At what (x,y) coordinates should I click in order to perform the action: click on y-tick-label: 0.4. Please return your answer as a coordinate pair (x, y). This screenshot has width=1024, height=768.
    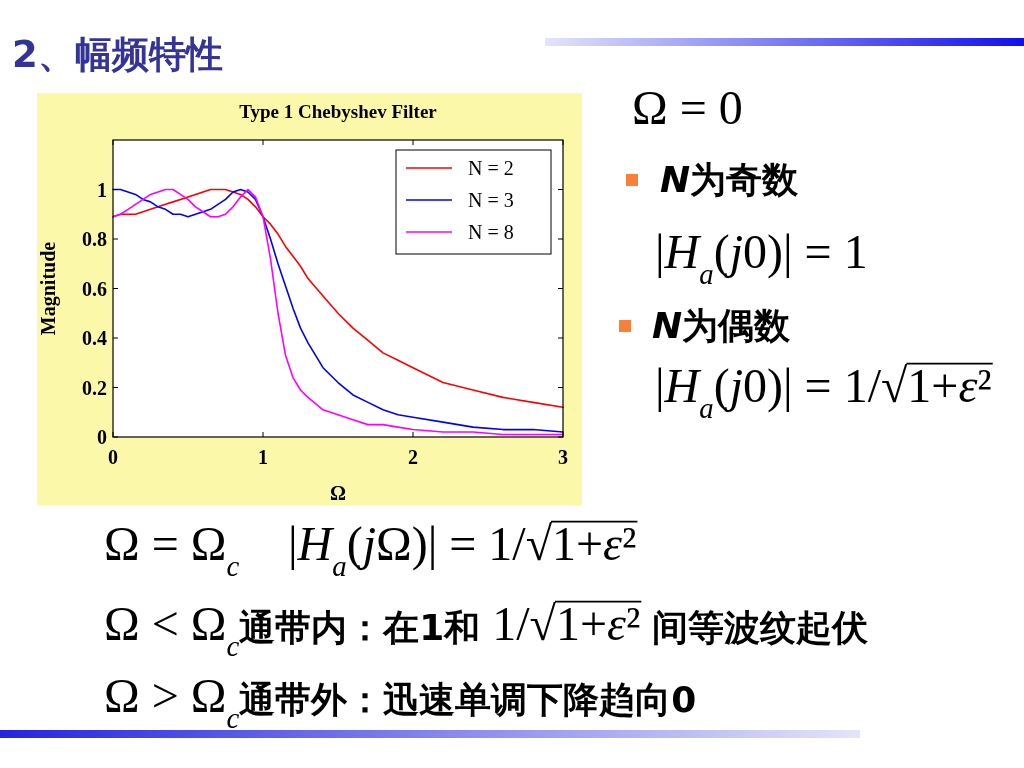
    Looking at the image, I should click on (94, 338).